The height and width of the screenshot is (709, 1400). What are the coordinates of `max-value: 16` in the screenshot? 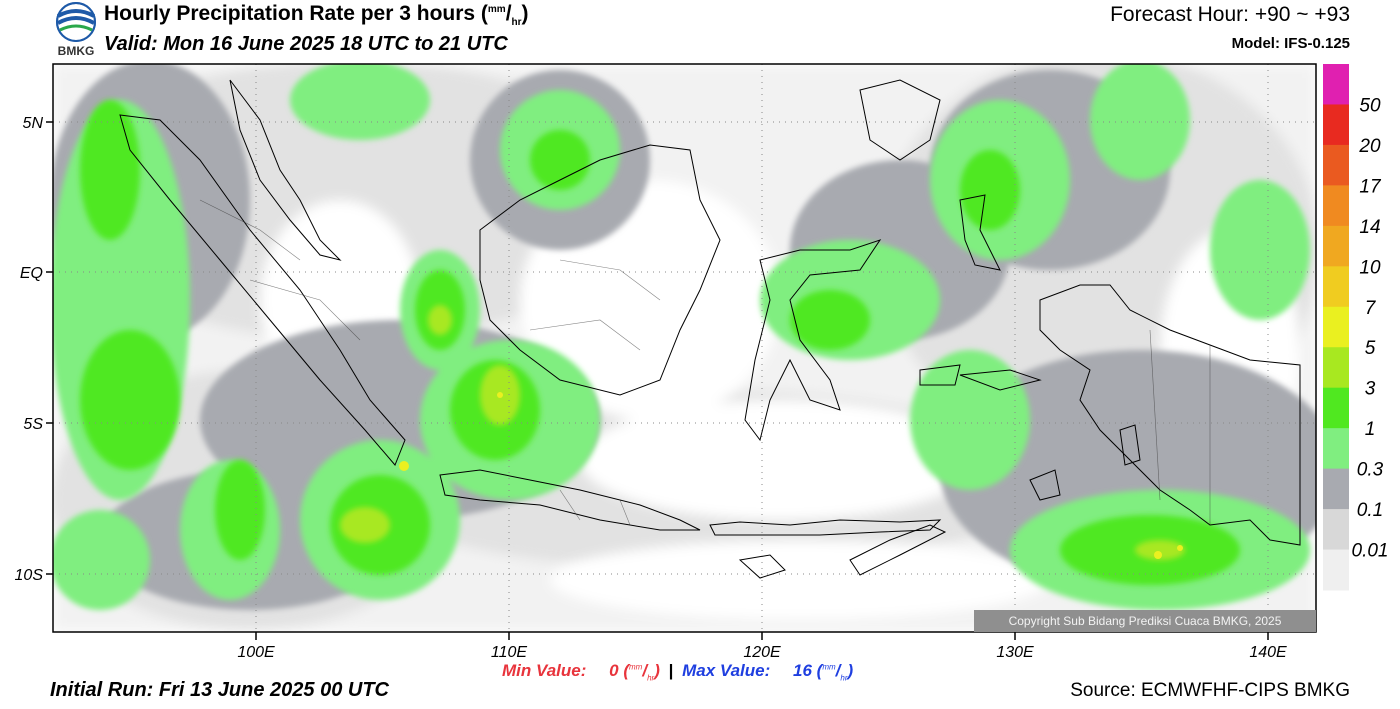 It's located at (802, 670).